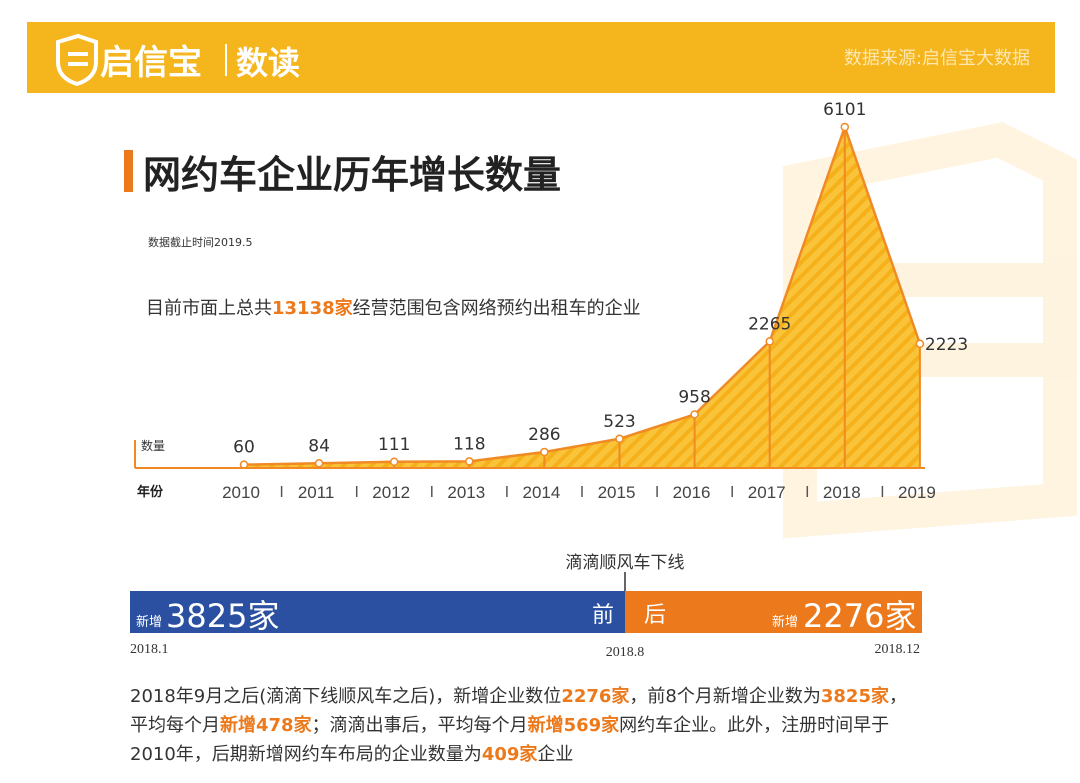 The image size is (1080, 783). Describe the element at coordinates (844, 110) in the screenshot. I see `value-label: 6101` at that location.